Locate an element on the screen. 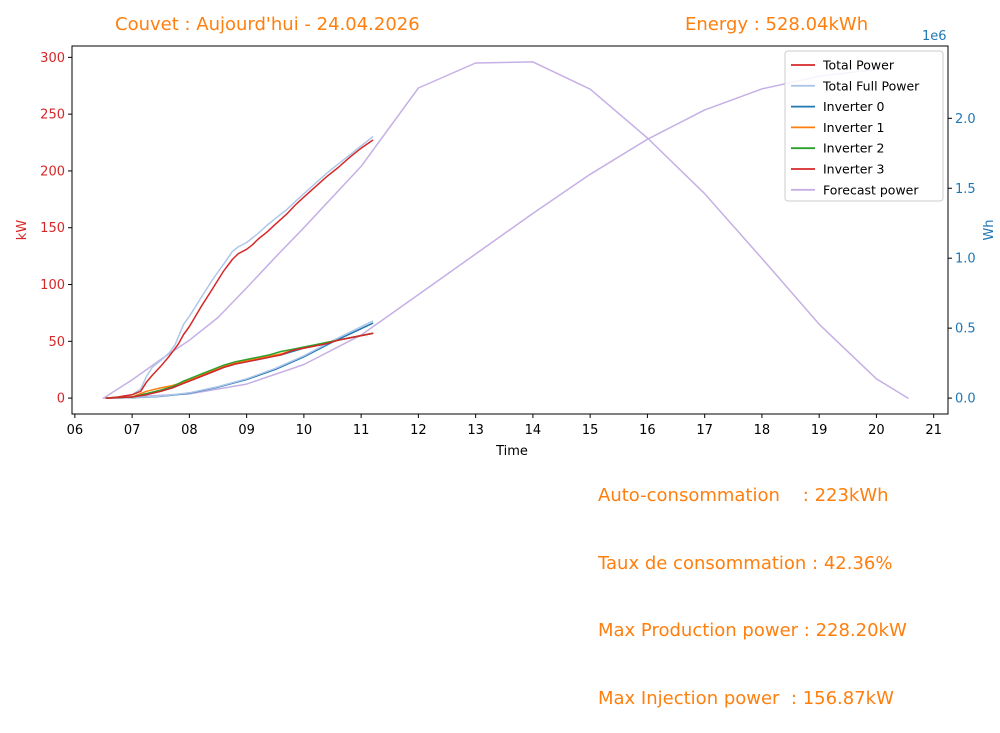  legend-label-inverter-2: Inverter 2 is located at coordinates (854, 148).